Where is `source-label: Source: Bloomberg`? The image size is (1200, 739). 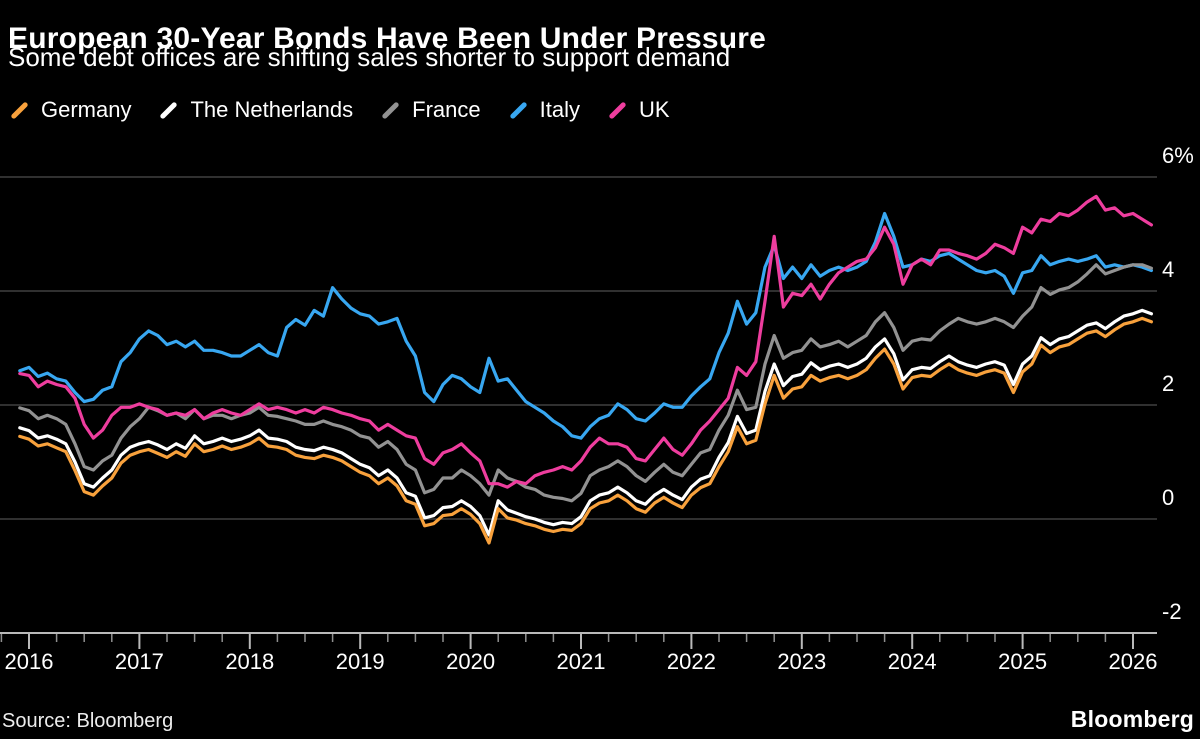
source-label: Source: Bloomberg is located at coordinates (88, 721).